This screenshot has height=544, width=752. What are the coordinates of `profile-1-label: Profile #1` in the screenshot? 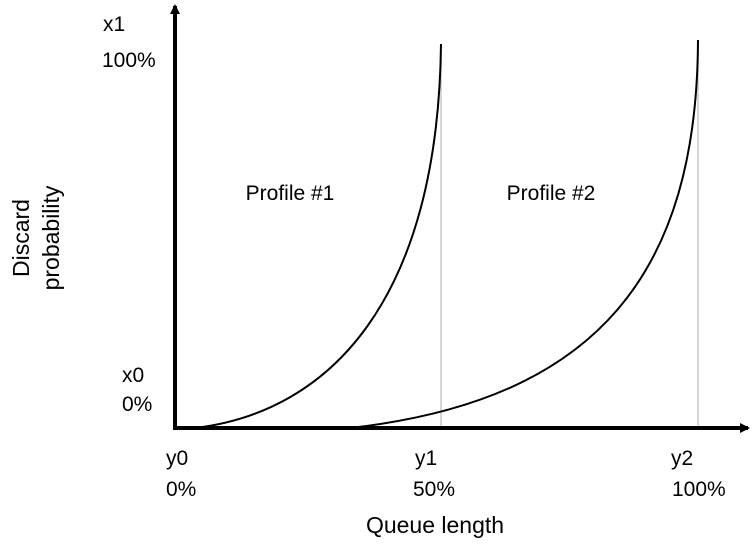 It's located at (290, 193).